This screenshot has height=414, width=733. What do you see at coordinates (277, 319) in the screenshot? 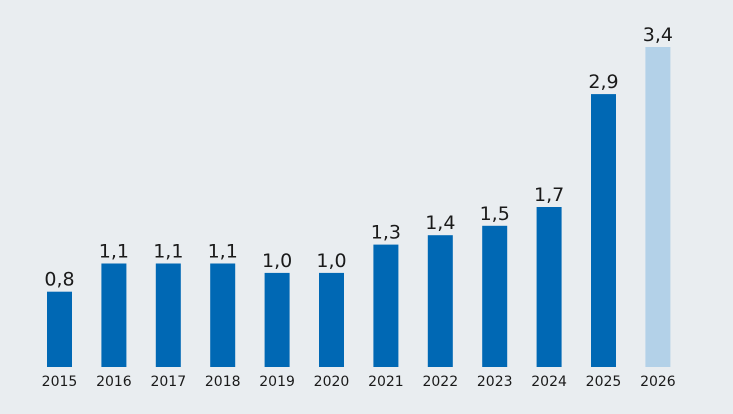
I see `bar-2019` at bounding box center [277, 319].